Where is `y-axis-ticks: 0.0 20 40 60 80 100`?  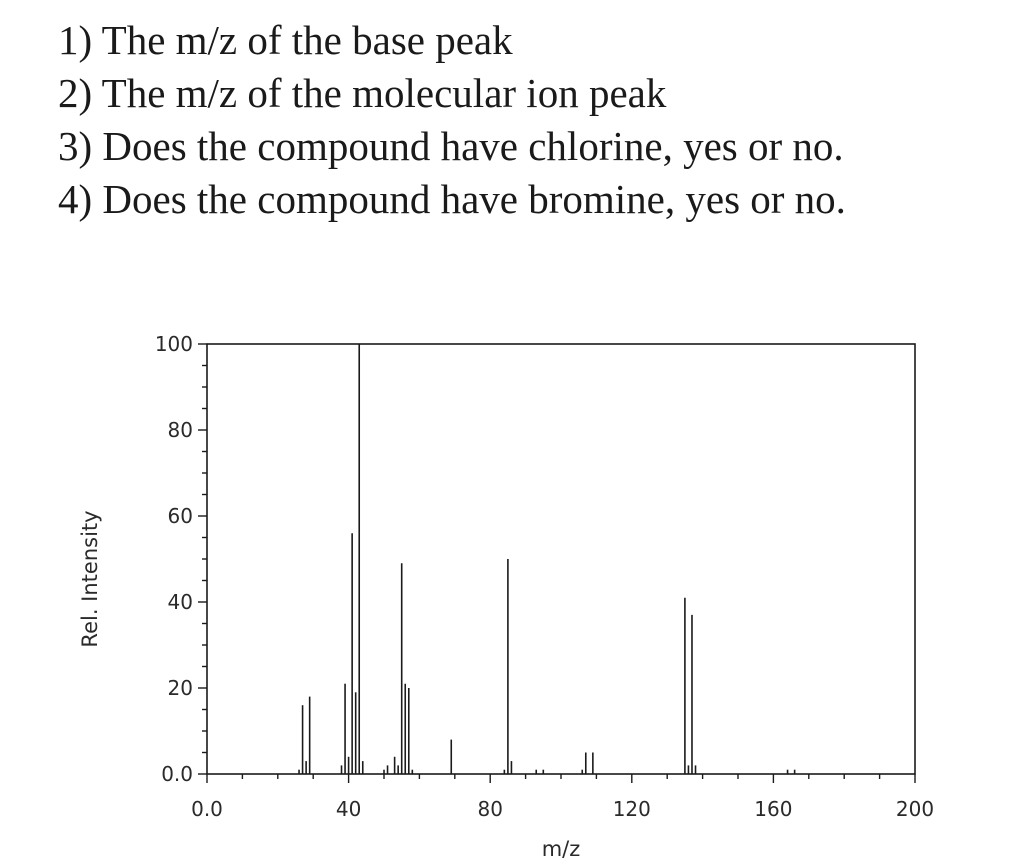 y-axis-ticks: 0.0 20 40 60 80 100 is located at coordinates (181, 559).